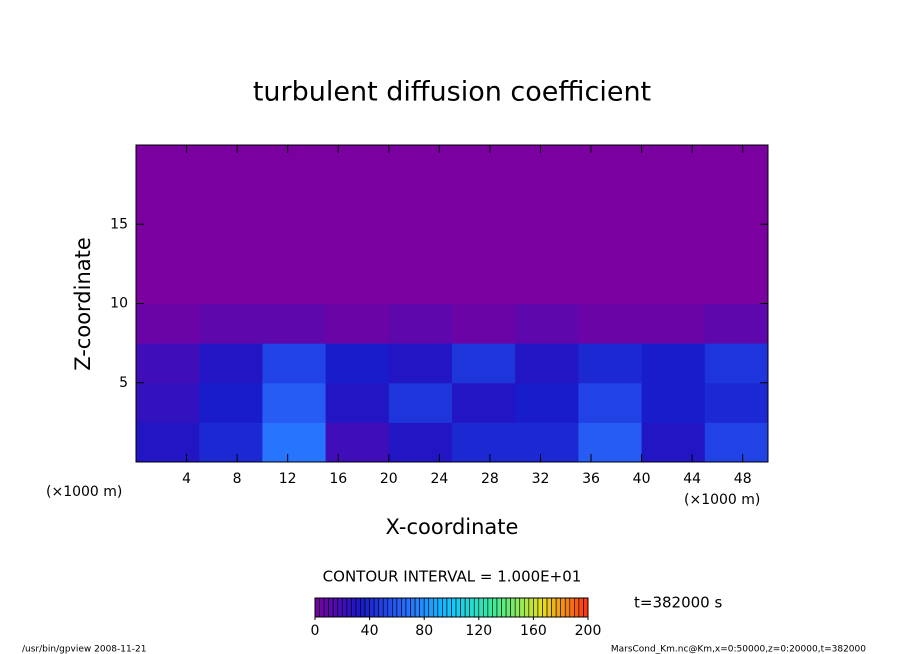 The image size is (904, 654). I want to click on x-tick-label: 44, so click(692, 479).